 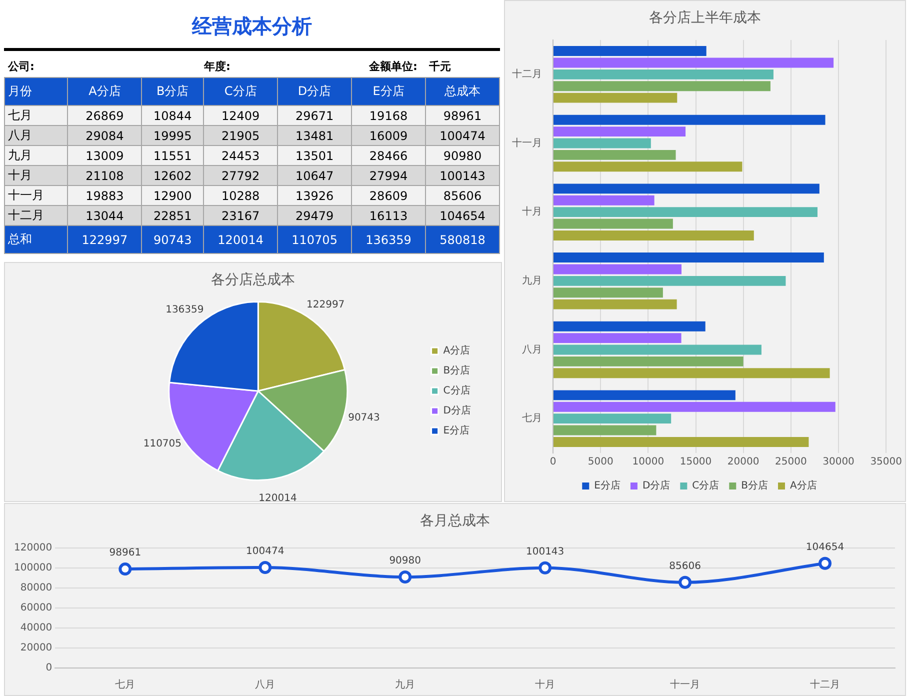 What do you see at coordinates (105, 216) in the screenshot?
I see `data-label: 13044` at bounding box center [105, 216].